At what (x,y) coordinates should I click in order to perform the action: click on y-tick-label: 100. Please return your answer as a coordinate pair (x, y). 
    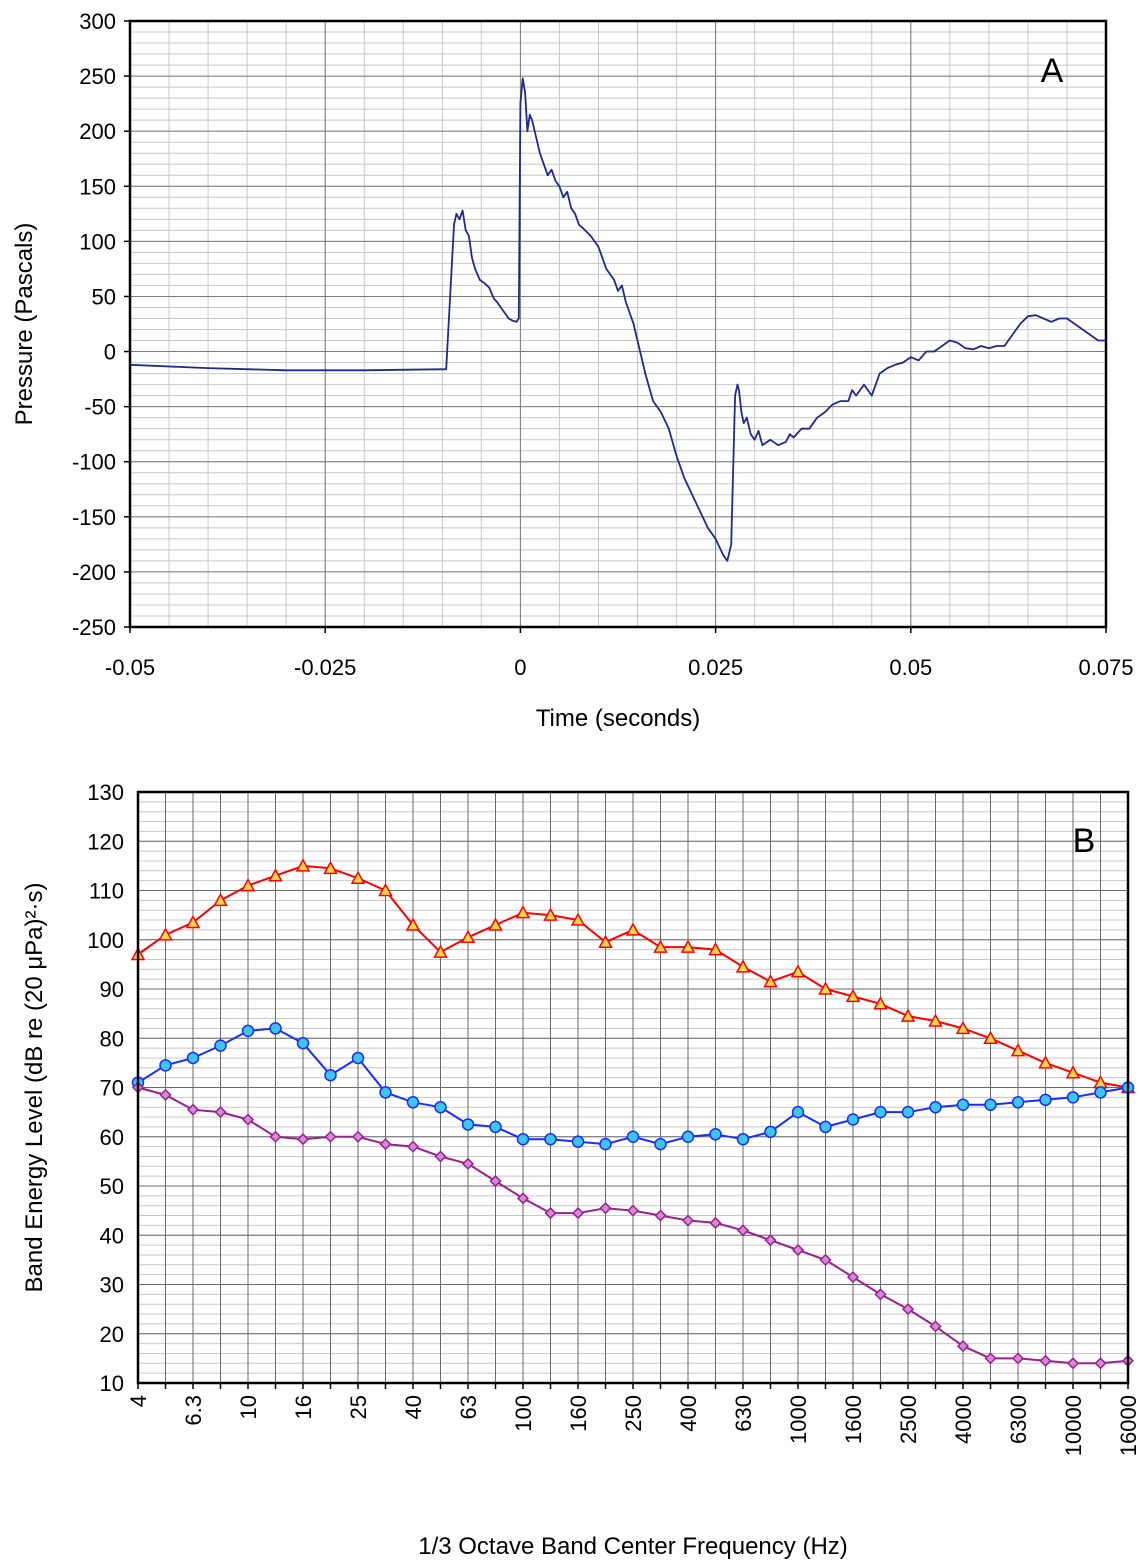
    Looking at the image, I should click on (97, 241).